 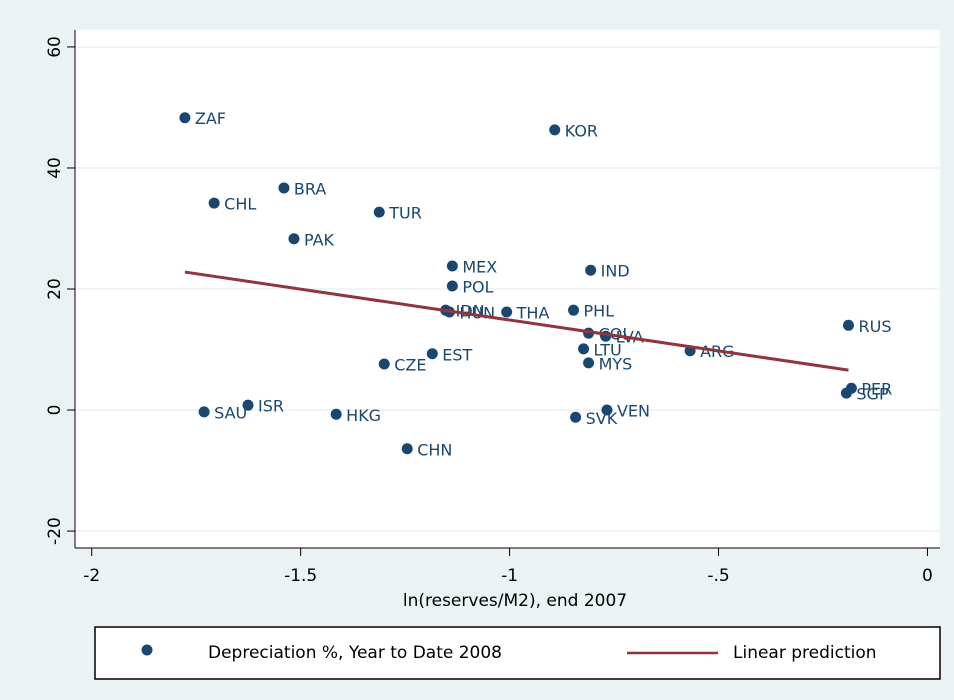 What do you see at coordinates (633, 411) in the screenshot?
I see `point-label: VEN` at bounding box center [633, 411].